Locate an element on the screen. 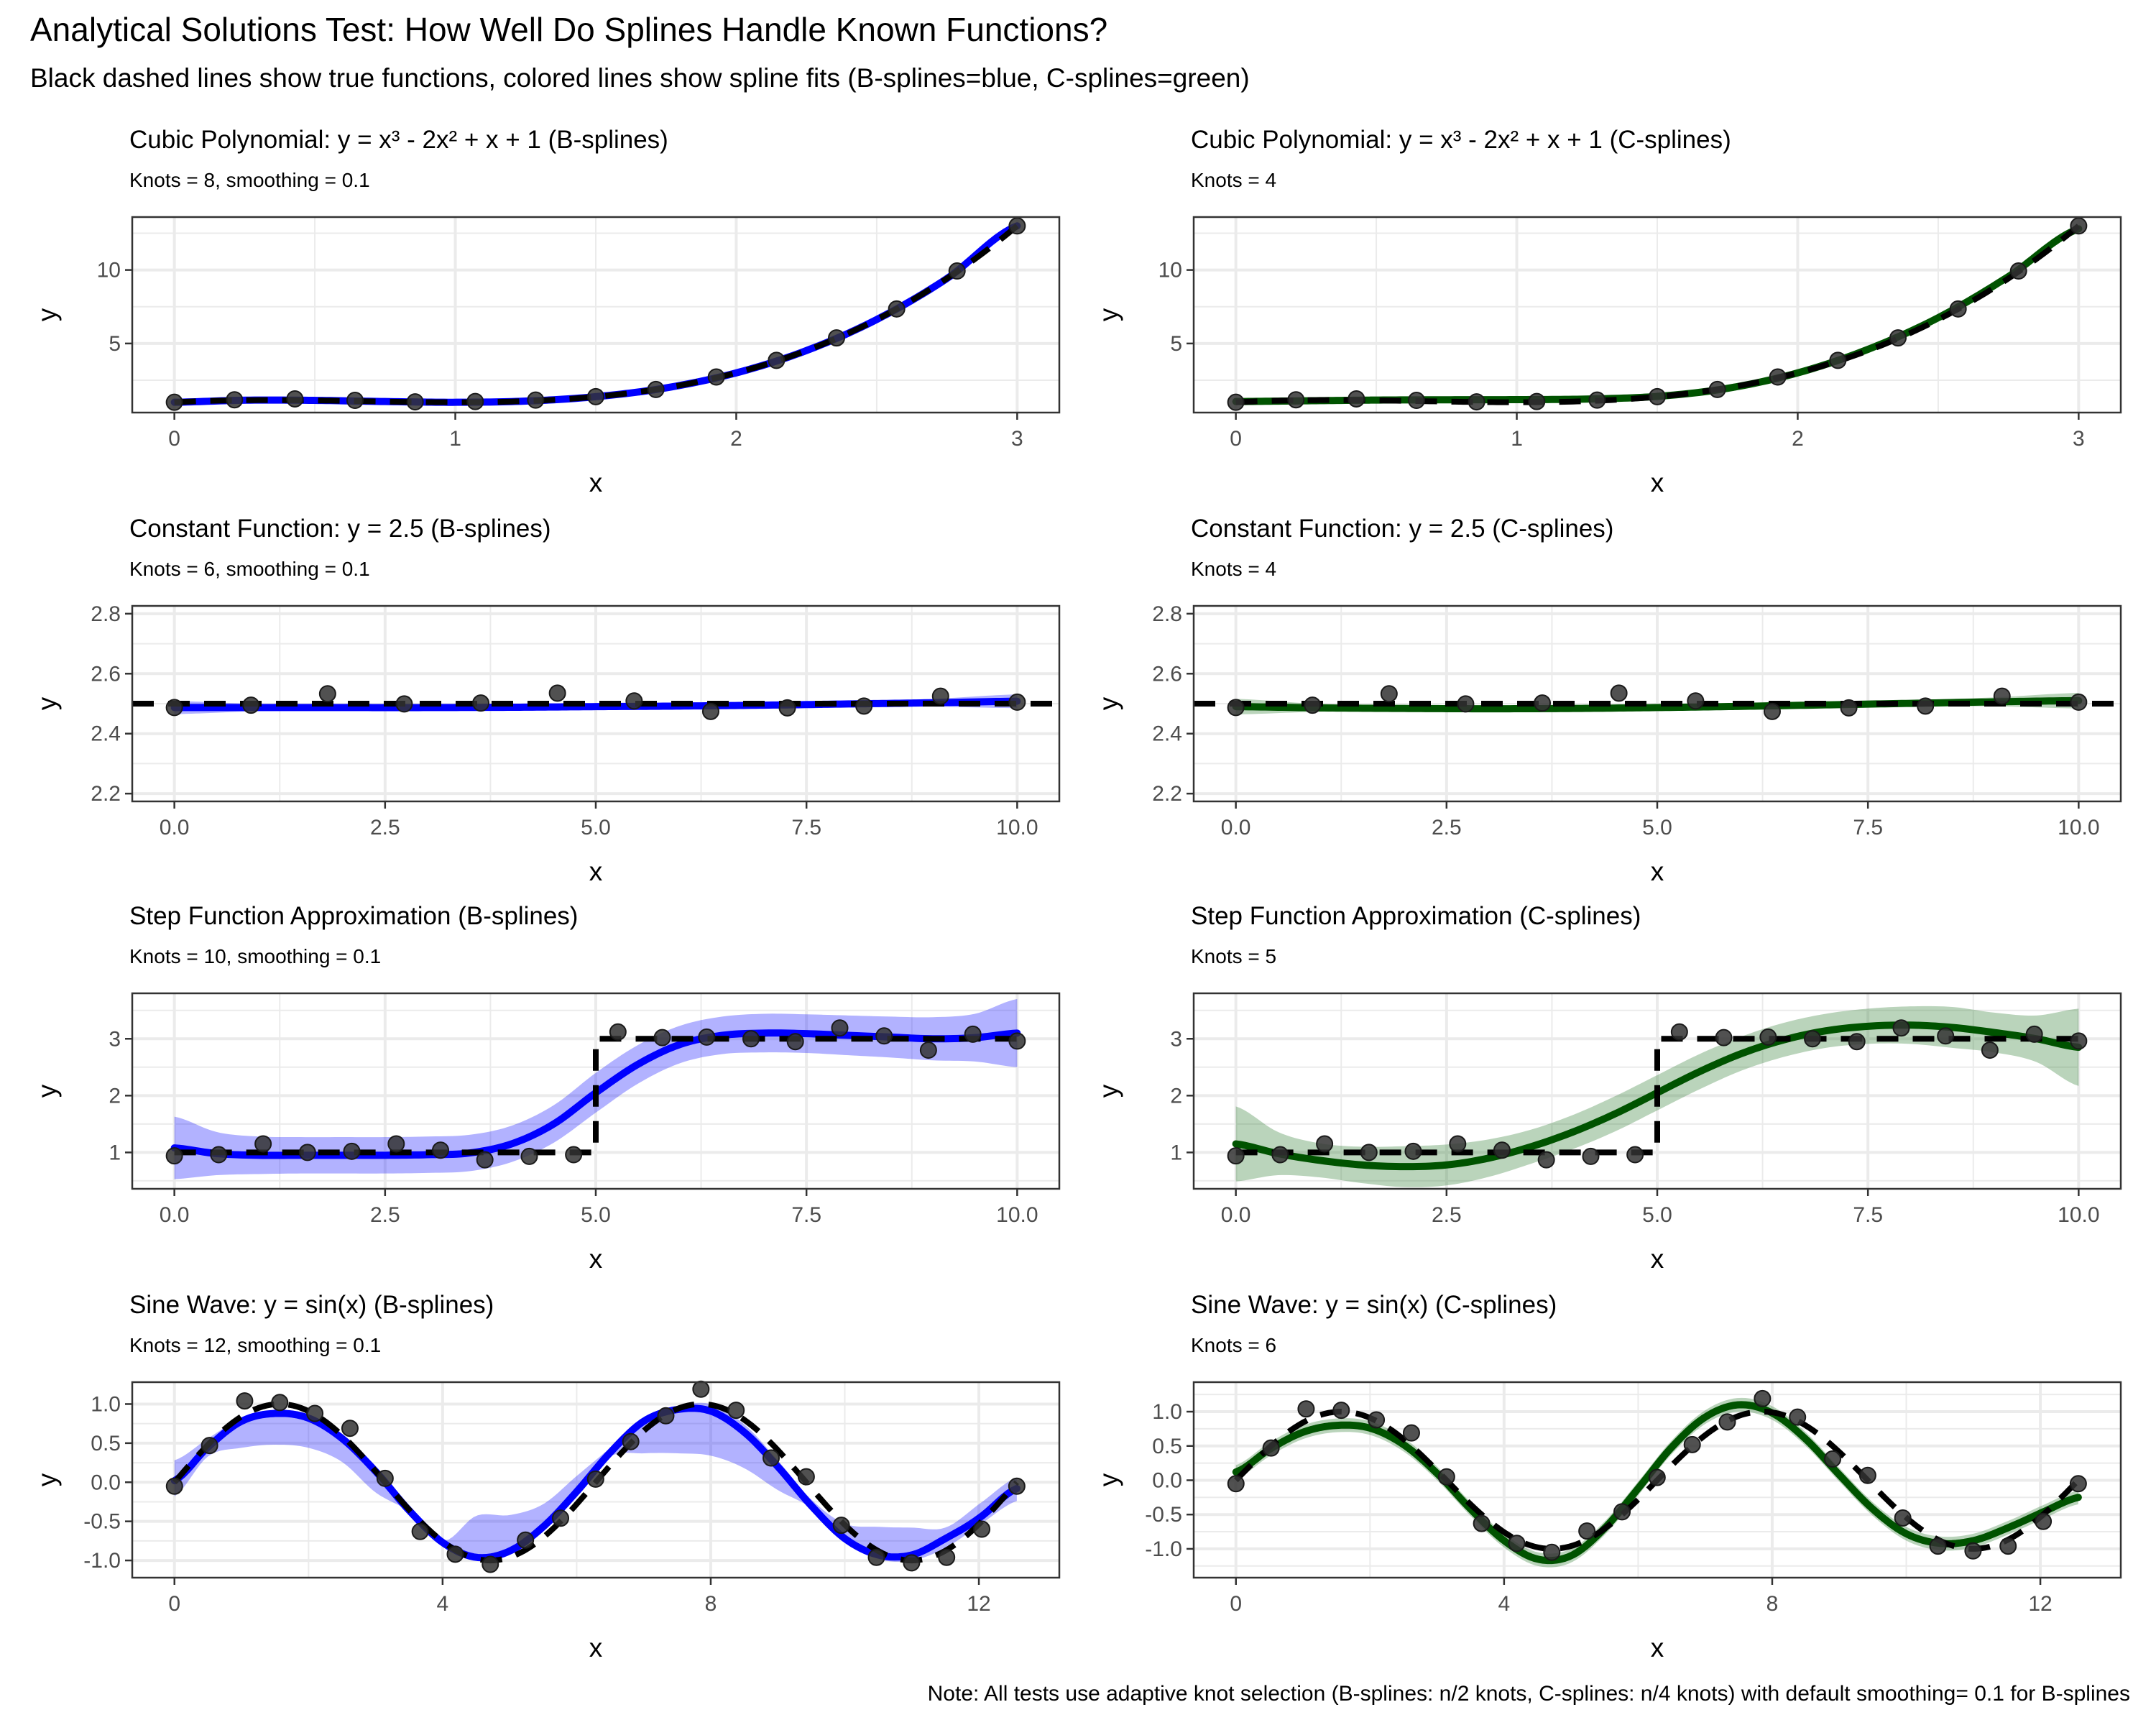 The height and width of the screenshot is (1725, 2156). panel-title: Step Function Approximation (B-splines) is located at coordinates (354, 916).